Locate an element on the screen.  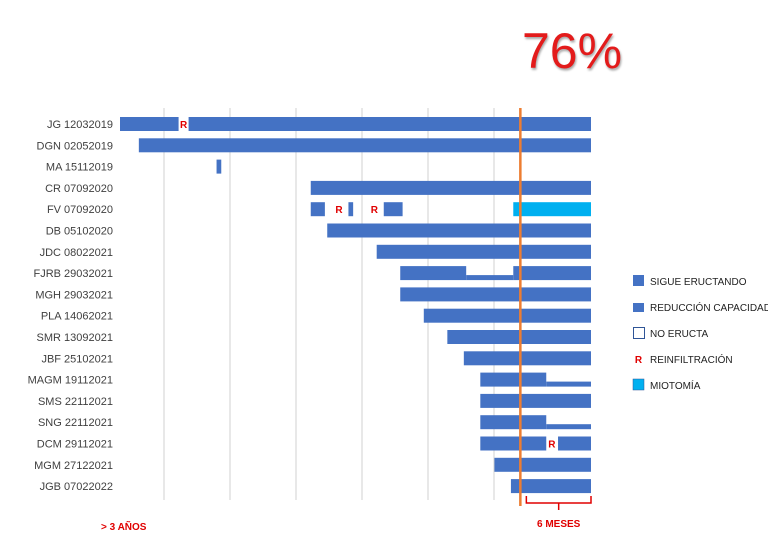
footer-right-label: 6 MESES is located at coordinates (559, 524).